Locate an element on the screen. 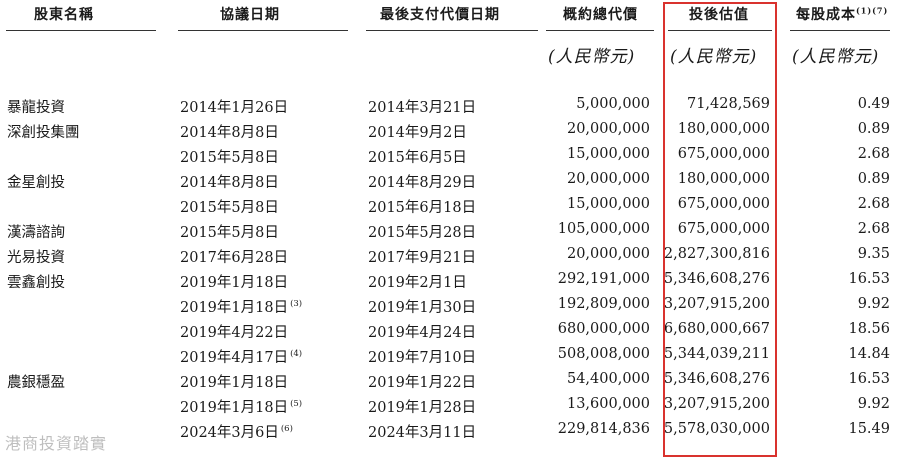  cell-agreement-date-text: 2015年5月8日 is located at coordinates (229, 233).